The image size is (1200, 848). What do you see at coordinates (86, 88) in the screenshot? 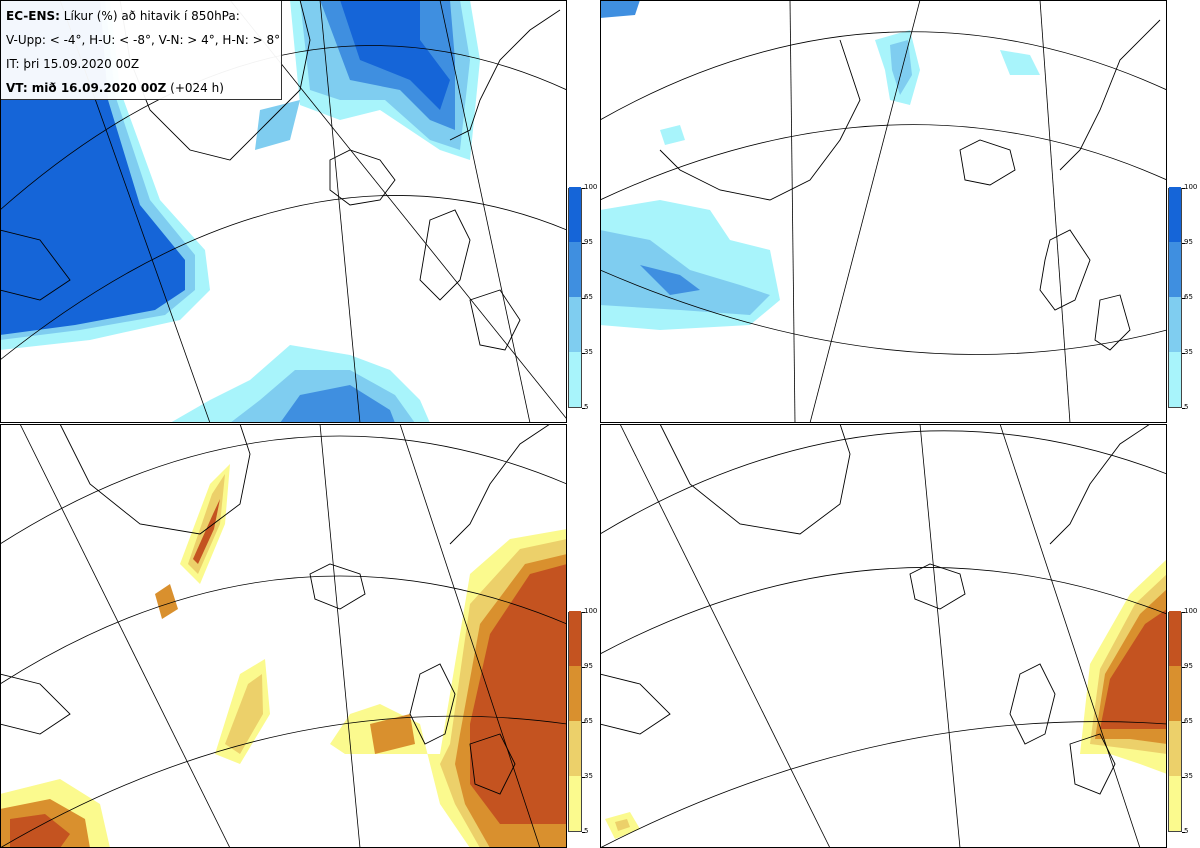
I see `valid-time-label: VT: mið 16.09.2020 00Z` at bounding box center [86, 88].